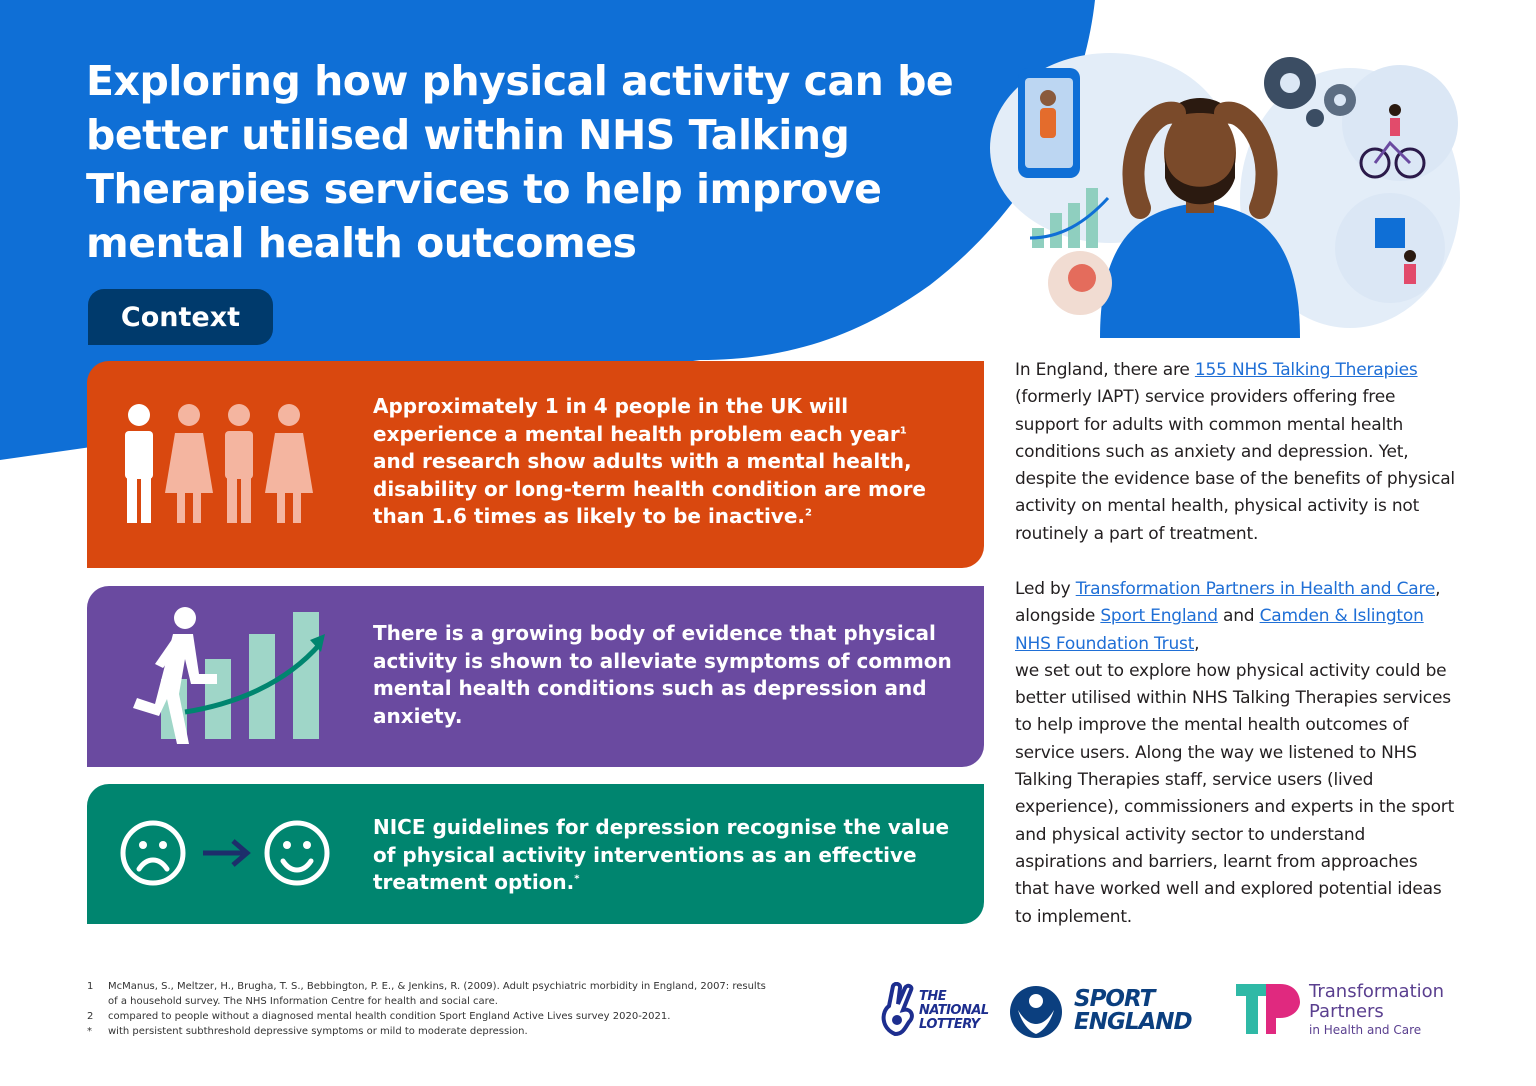 The height and width of the screenshot is (1086, 1536). Describe the element at coordinates (225, 853) in the screenshot. I see `sad-to-happy-icon` at that location.